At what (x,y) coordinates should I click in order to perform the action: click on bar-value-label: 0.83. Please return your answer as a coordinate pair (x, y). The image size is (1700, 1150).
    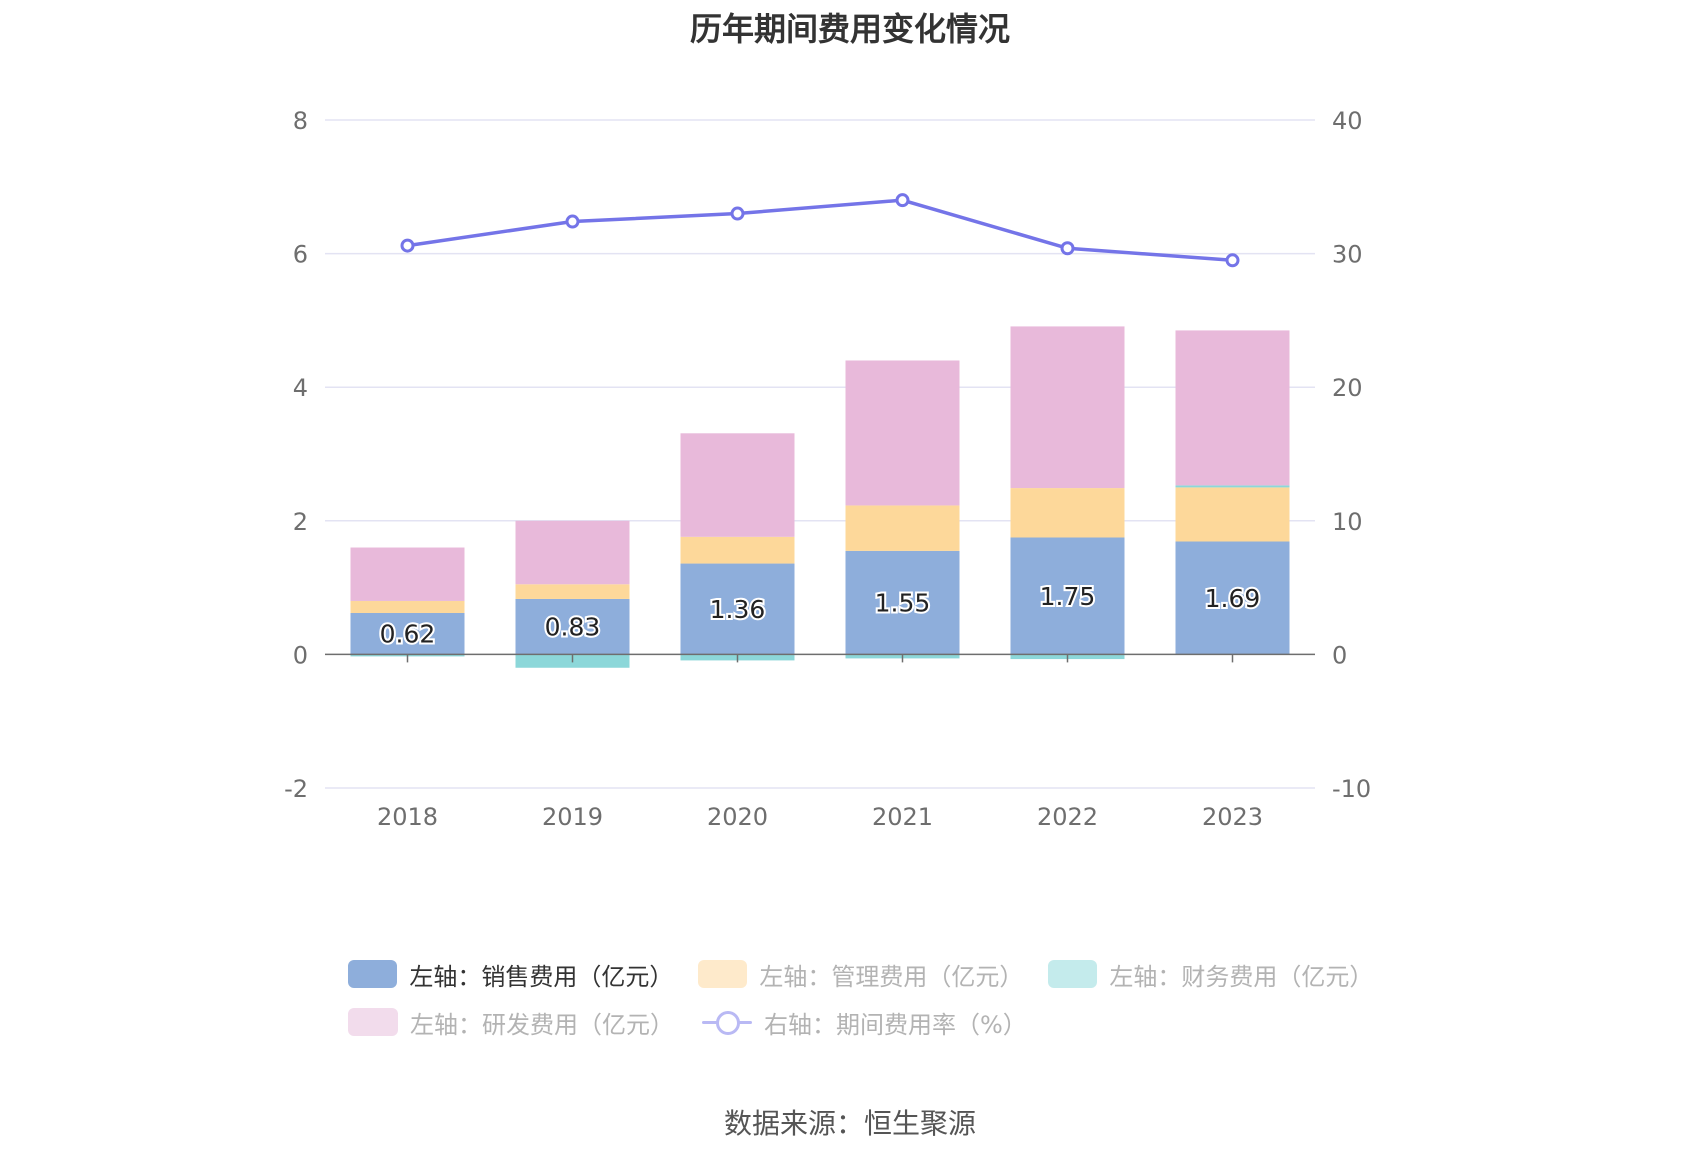
    Looking at the image, I should click on (573, 627).